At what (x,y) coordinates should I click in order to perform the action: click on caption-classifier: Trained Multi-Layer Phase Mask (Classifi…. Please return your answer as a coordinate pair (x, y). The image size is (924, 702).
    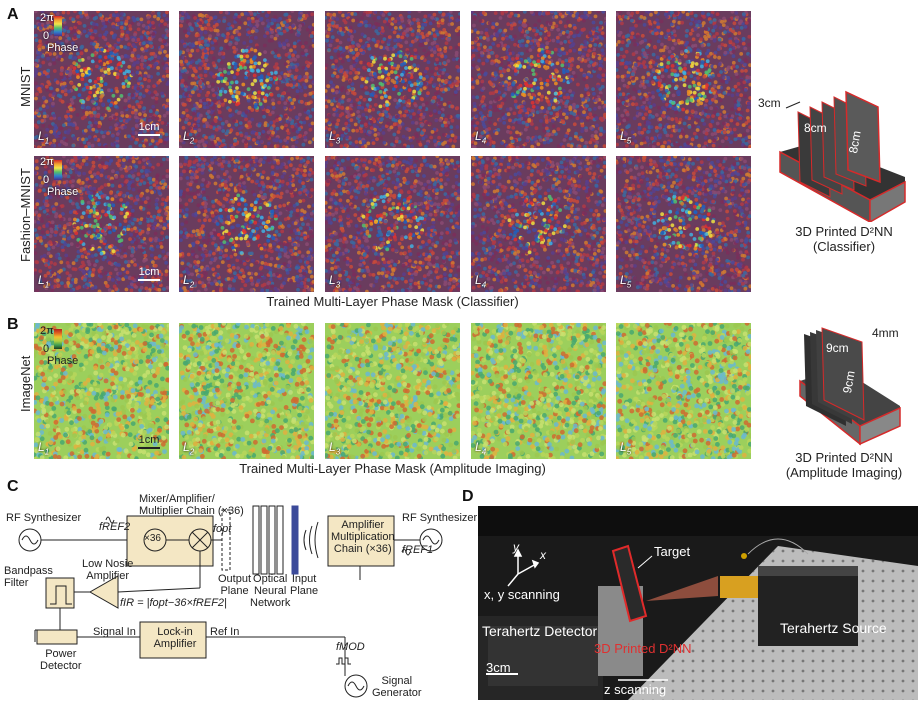
    Looking at the image, I should click on (392, 301).